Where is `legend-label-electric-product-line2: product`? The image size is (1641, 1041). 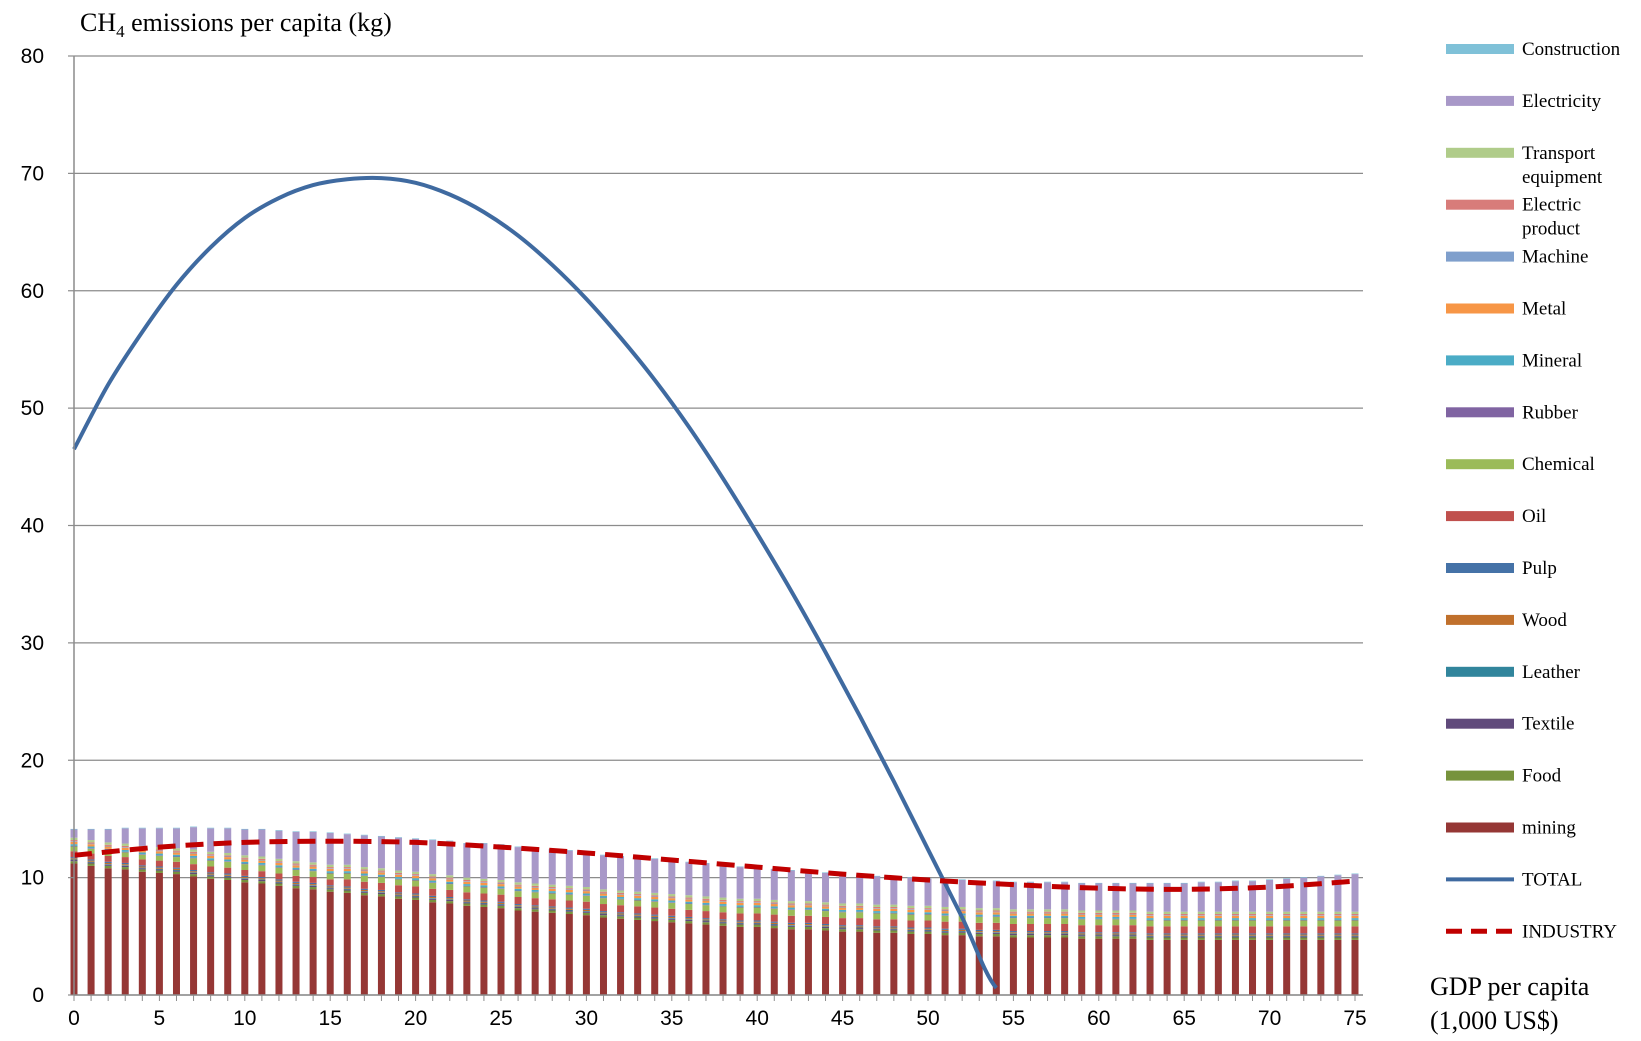
legend-label-electric-product-line2: product is located at coordinates (1551, 229).